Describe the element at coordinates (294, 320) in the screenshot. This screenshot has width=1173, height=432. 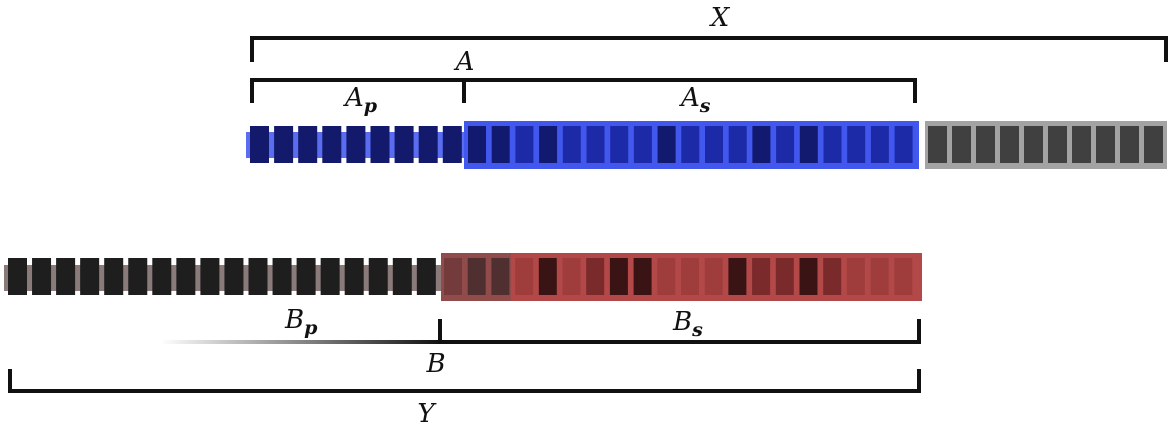
I see `label-bp-base: B` at that location.